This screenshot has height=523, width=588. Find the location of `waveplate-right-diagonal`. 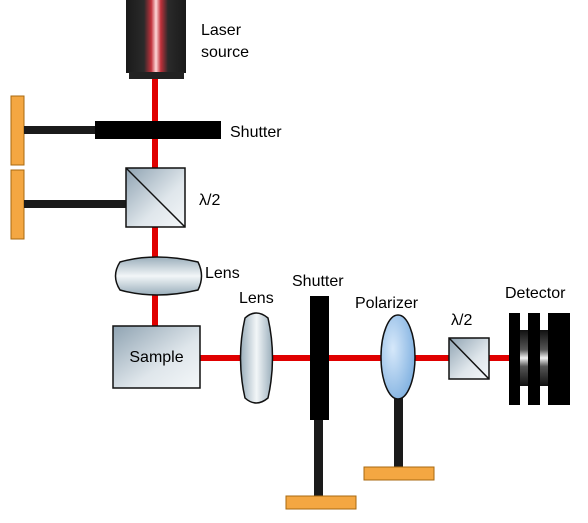

waveplate-right-diagonal is located at coordinates (469, 358).